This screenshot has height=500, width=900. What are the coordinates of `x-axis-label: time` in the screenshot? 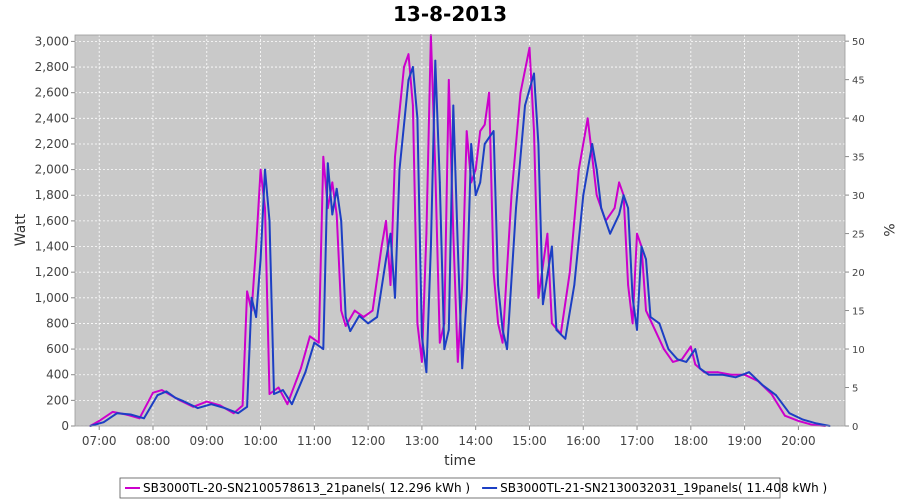 It's located at (460, 461).